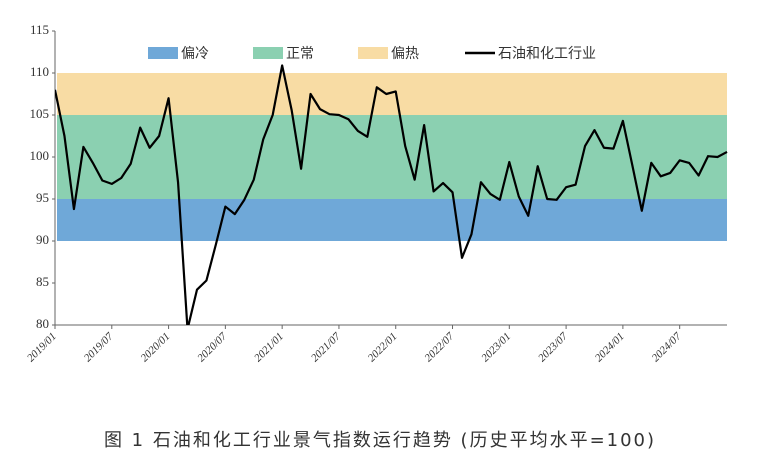  I want to click on y-tick-label: 85, so click(42, 281).